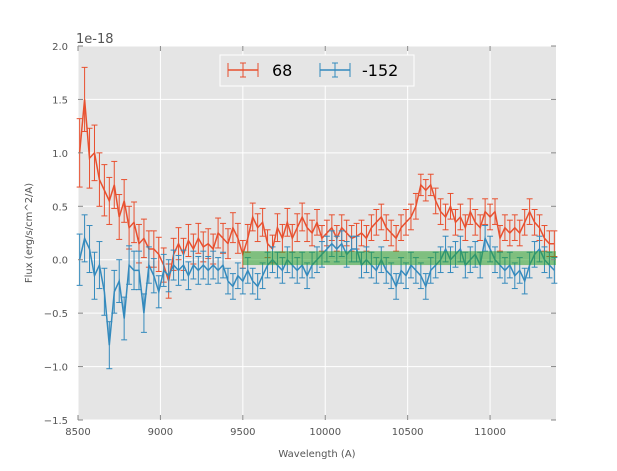  What do you see at coordinates (95, 39) in the screenshot?
I see `offset-text: 1e-18` at bounding box center [95, 39].